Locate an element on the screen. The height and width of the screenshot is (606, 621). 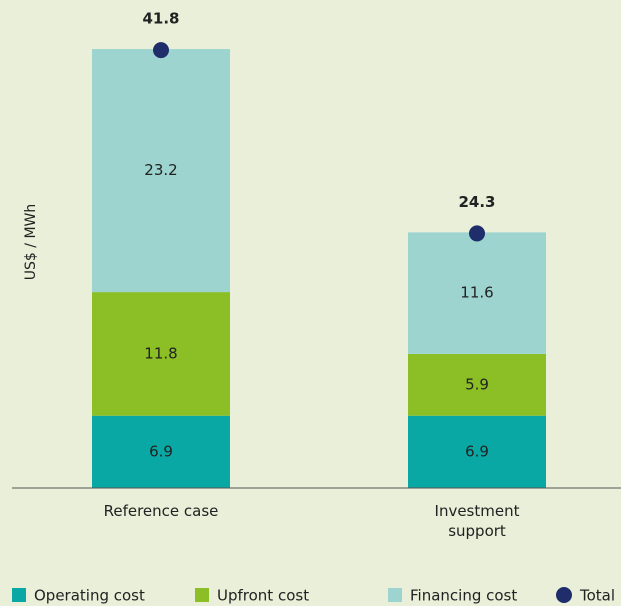
value-label: 5.9 is located at coordinates (477, 384).